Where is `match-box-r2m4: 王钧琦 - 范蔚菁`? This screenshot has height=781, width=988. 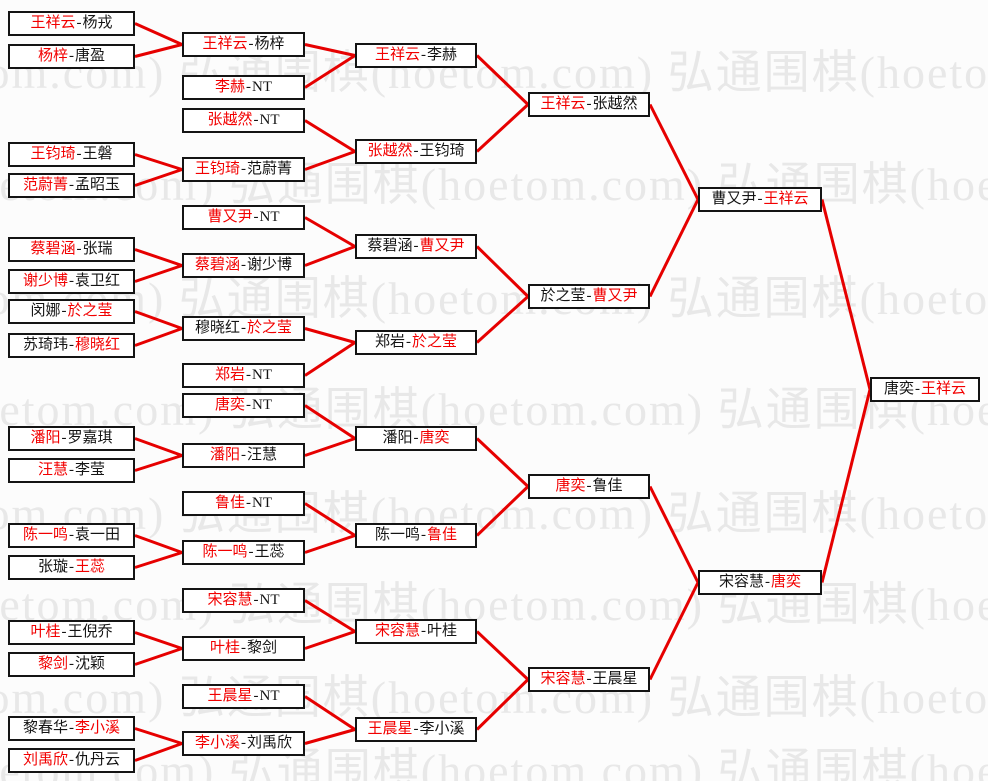 match-box-r2m4: 王钧琦 - 范蔚菁 is located at coordinates (243, 169).